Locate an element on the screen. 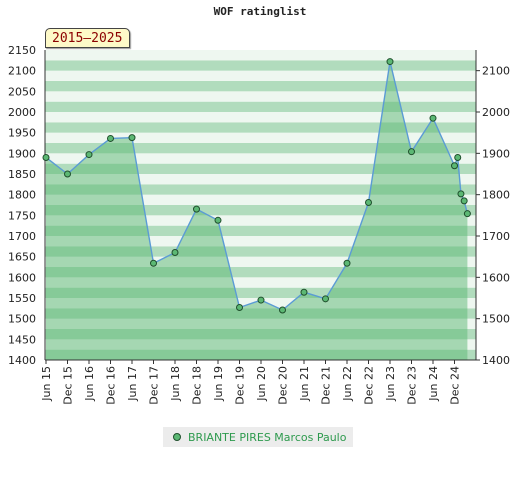 Image resolution: width=520 pixels, height=480 pixels. y-tick-label-left: 1900 is located at coordinates (22, 153).